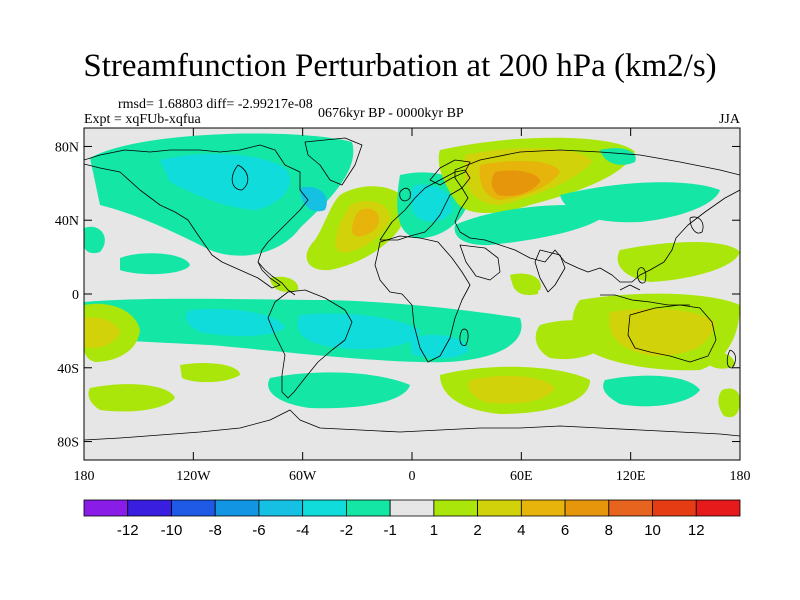  Describe the element at coordinates (729, 403) in the screenshot. I see `contour-antarctic-pos-east` at that location.